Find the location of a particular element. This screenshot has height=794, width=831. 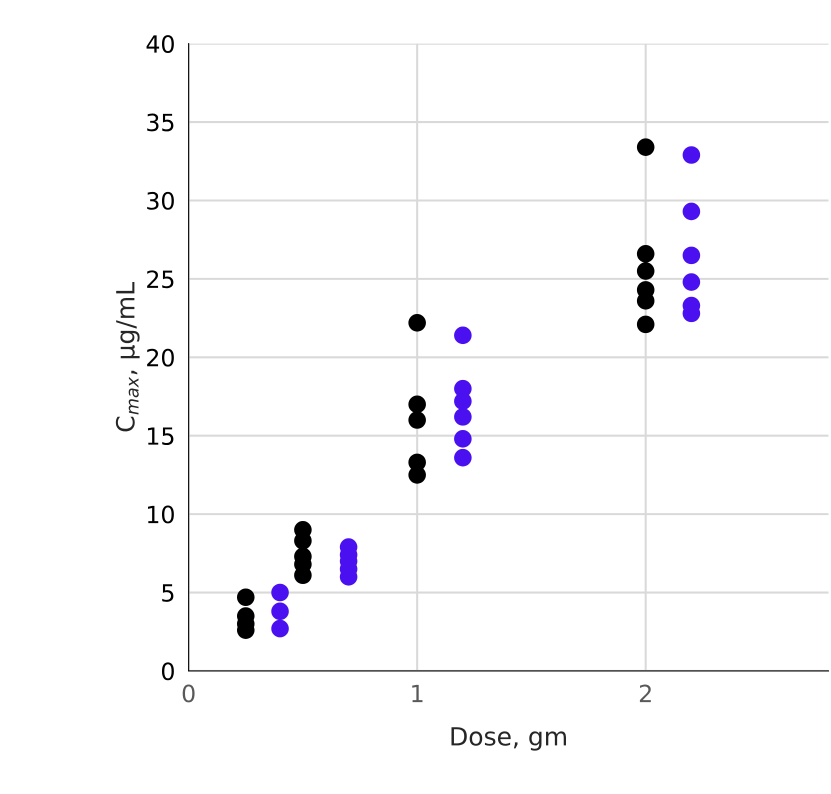

x-tick-label: 0 is located at coordinates (188, 693).